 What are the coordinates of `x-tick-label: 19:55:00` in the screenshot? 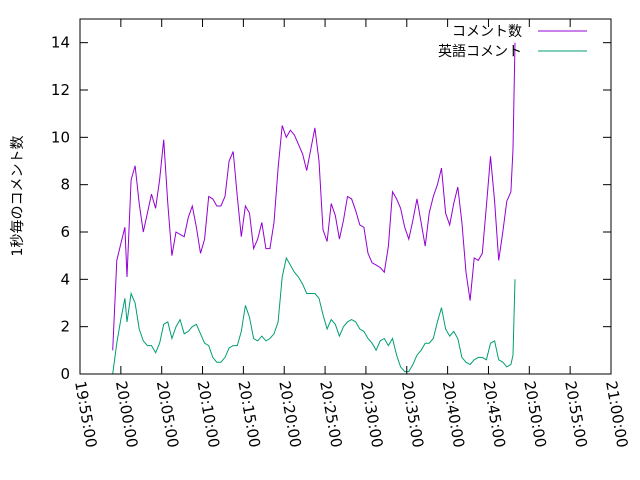 It's located at (85, 414).